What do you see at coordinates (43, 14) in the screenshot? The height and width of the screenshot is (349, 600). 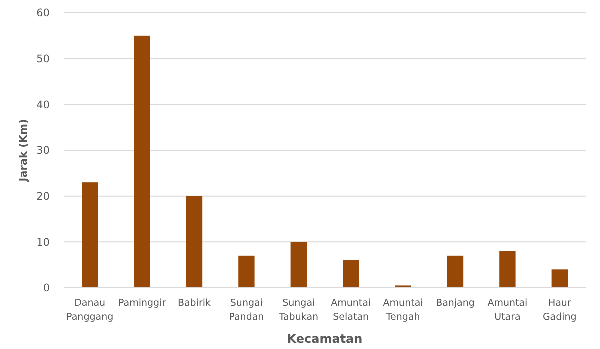 I see `y-tick-label: 60` at bounding box center [43, 14].